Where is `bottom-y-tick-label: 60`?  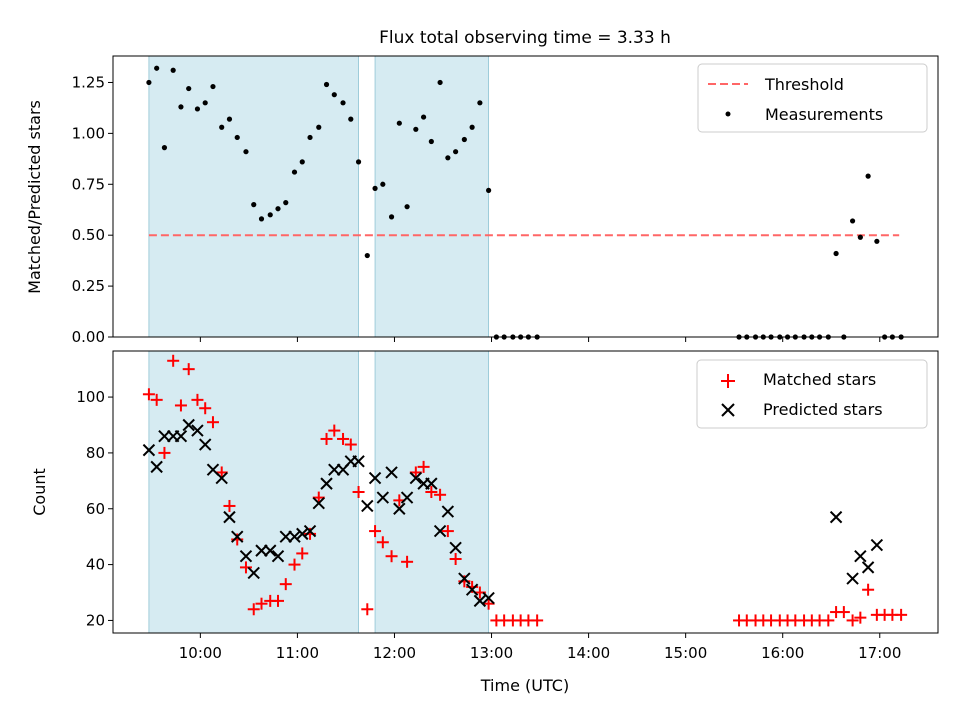
bottom-y-tick-label: 60 is located at coordinates (95, 509).